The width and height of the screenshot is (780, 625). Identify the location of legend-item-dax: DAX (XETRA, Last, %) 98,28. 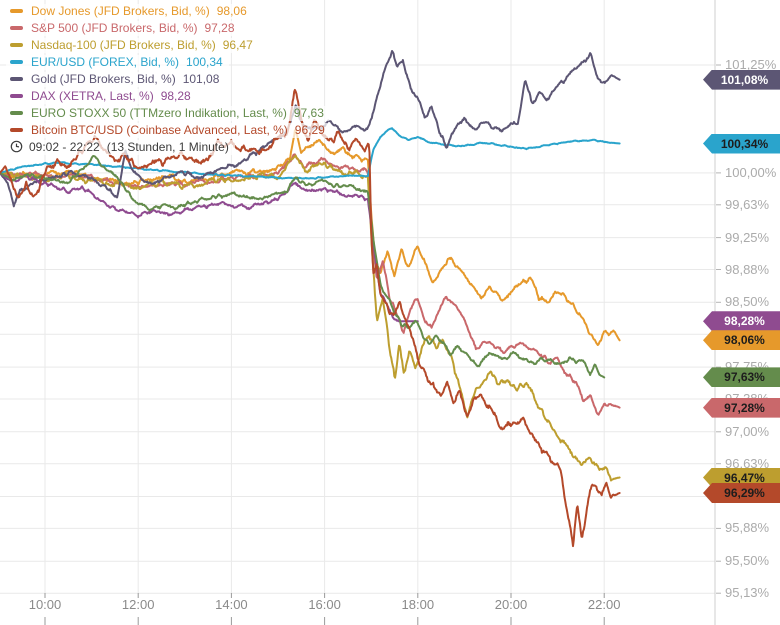
(101, 96).